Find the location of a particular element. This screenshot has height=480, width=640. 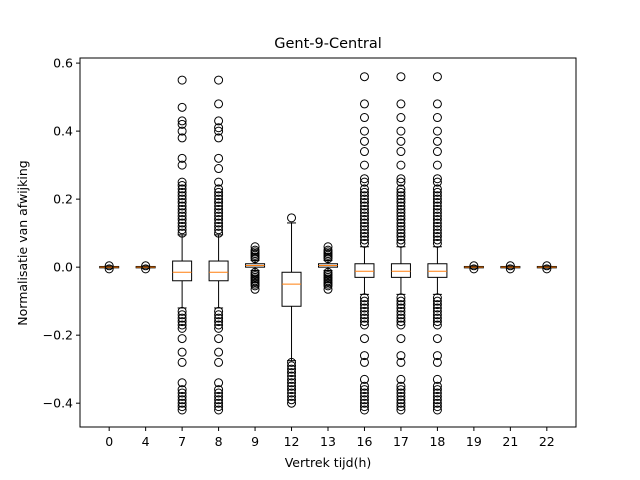

y-tick-label: 0.4 is located at coordinates (63, 131).